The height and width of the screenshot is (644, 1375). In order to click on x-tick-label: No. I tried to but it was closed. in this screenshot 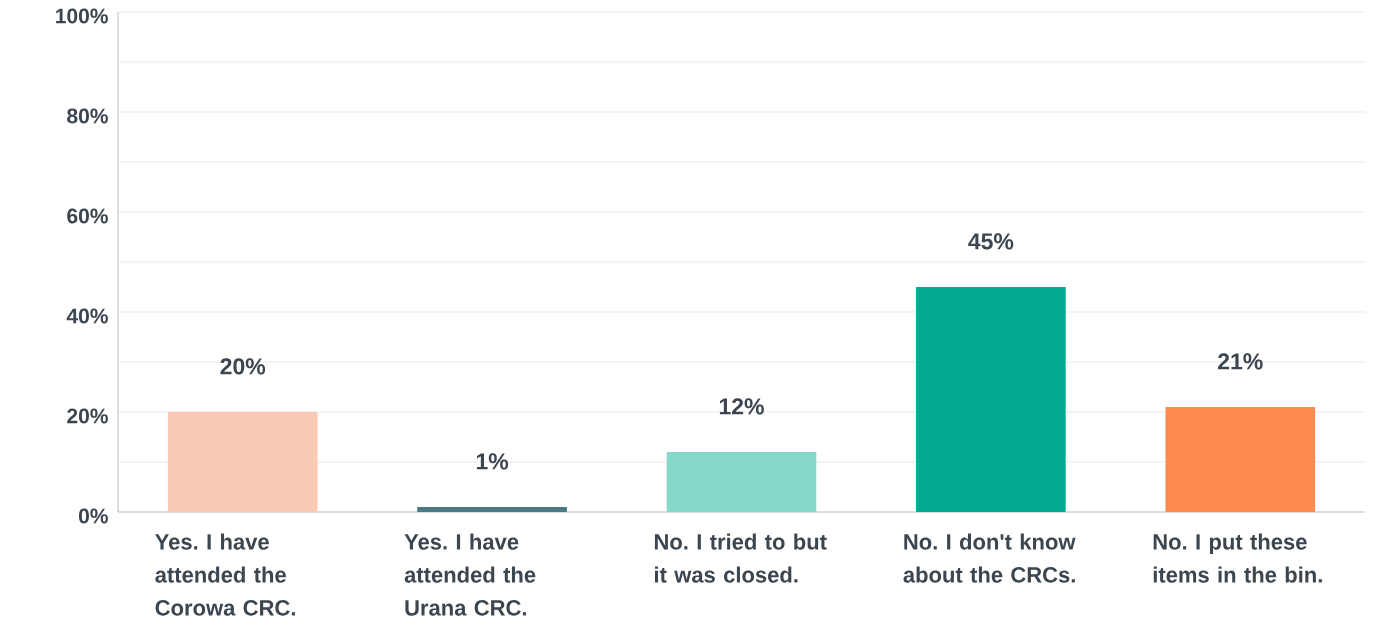, I will do `click(740, 558)`.